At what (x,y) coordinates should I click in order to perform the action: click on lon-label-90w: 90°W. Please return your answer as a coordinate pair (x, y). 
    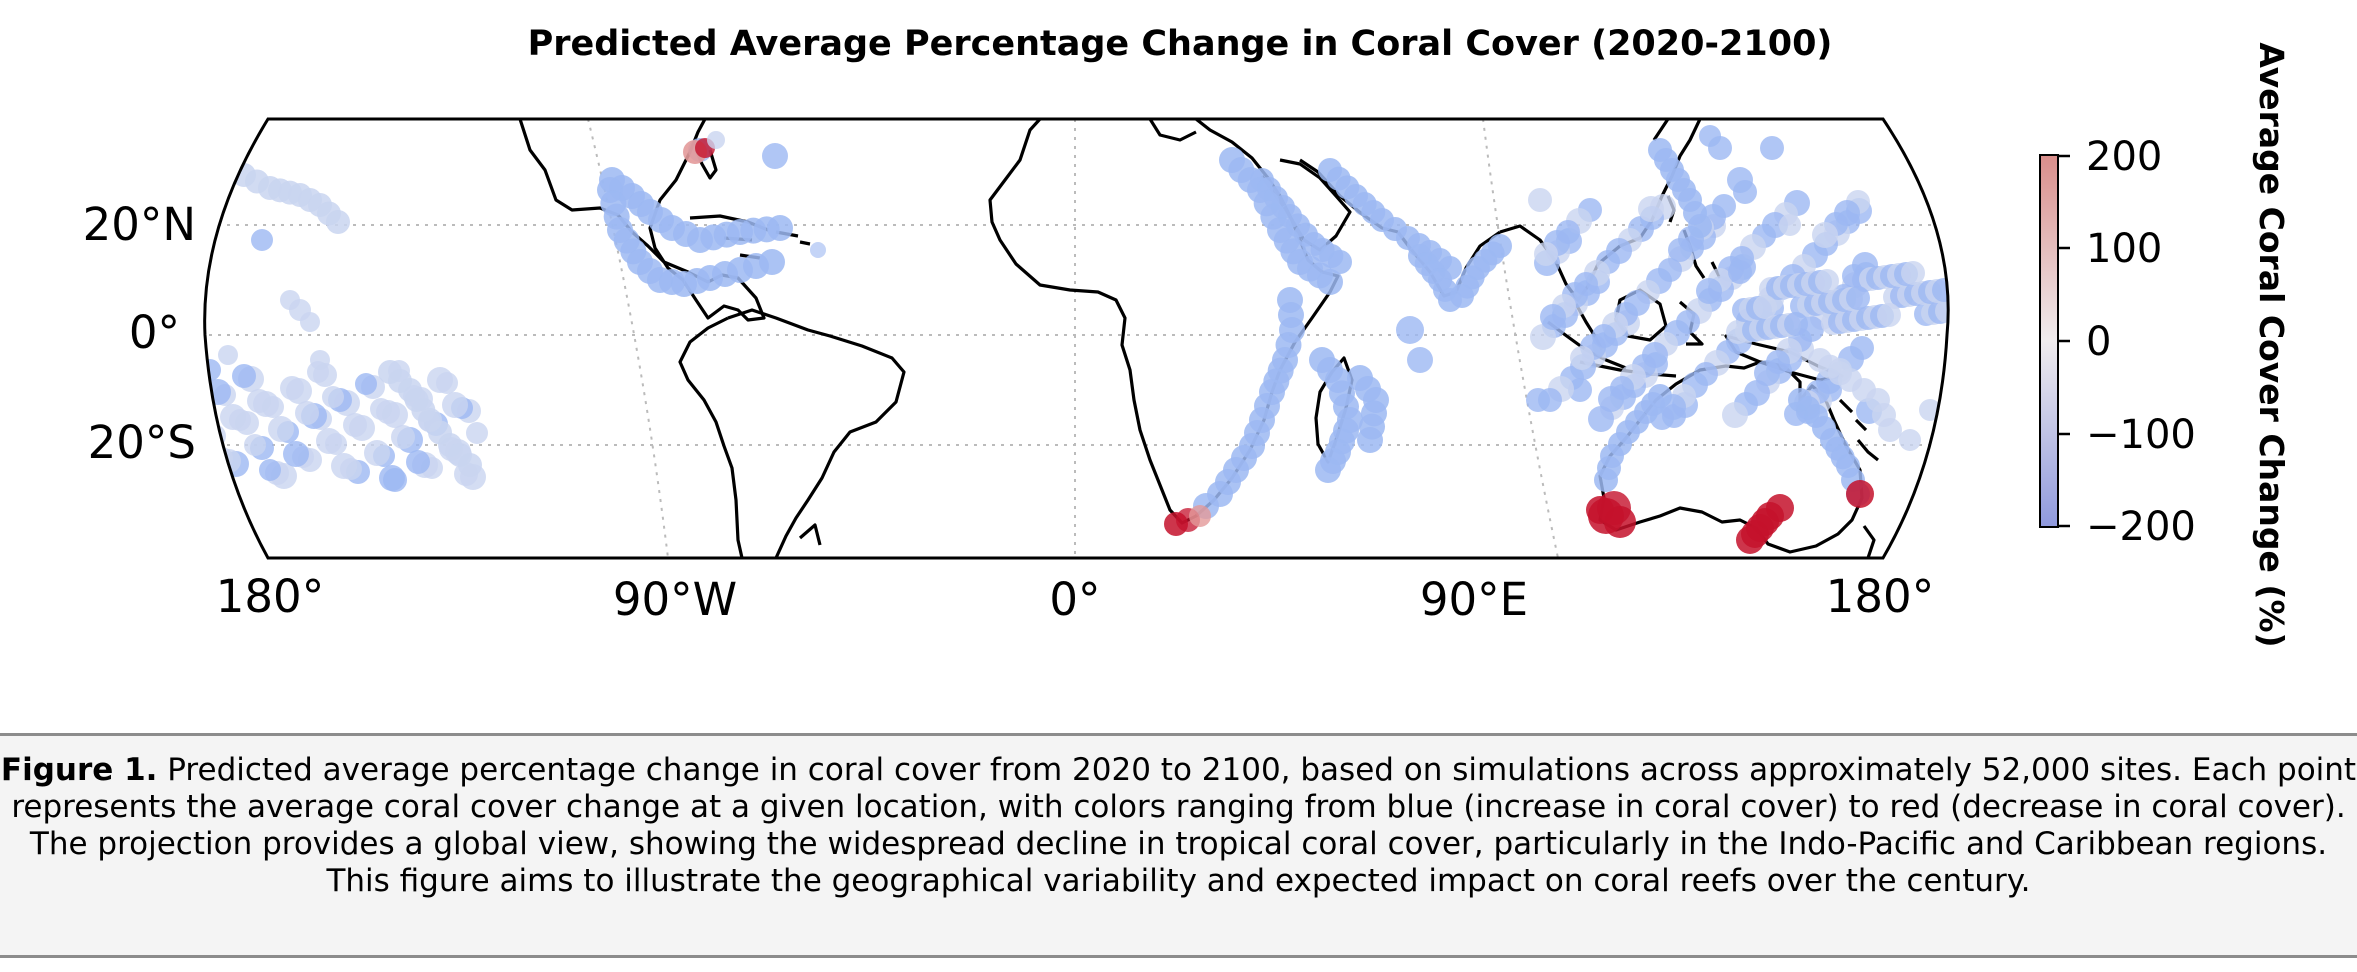
    Looking at the image, I should click on (675, 599).